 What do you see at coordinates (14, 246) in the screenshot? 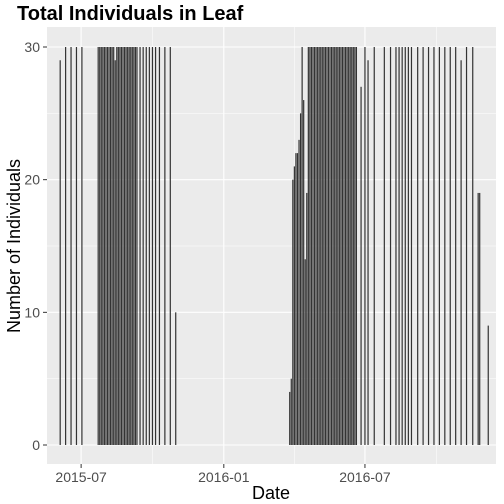
I see `y-axis-title: Number of Individuals` at bounding box center [14, 246].